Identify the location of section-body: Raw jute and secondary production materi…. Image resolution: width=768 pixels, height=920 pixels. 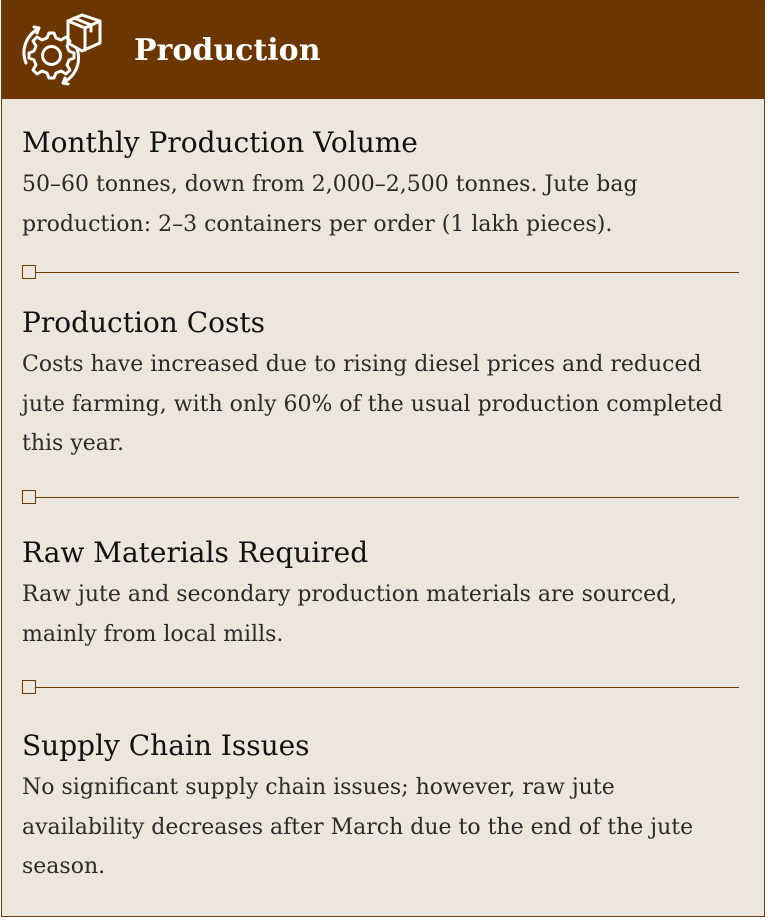
(350, 614).